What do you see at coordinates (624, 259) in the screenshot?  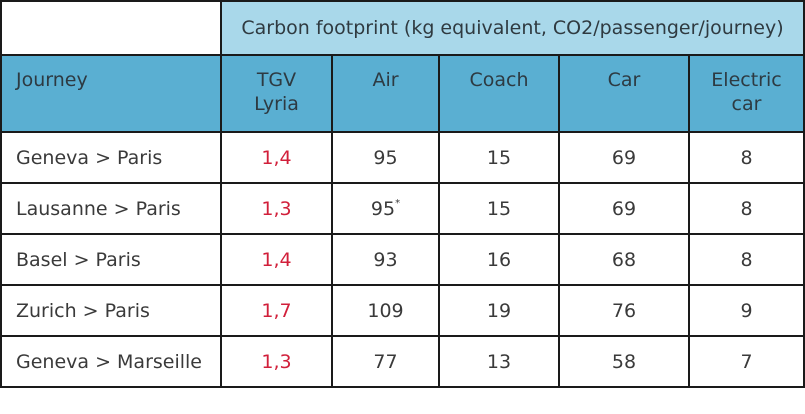 I see `car-value: 68` at bounding box center [624, 259].